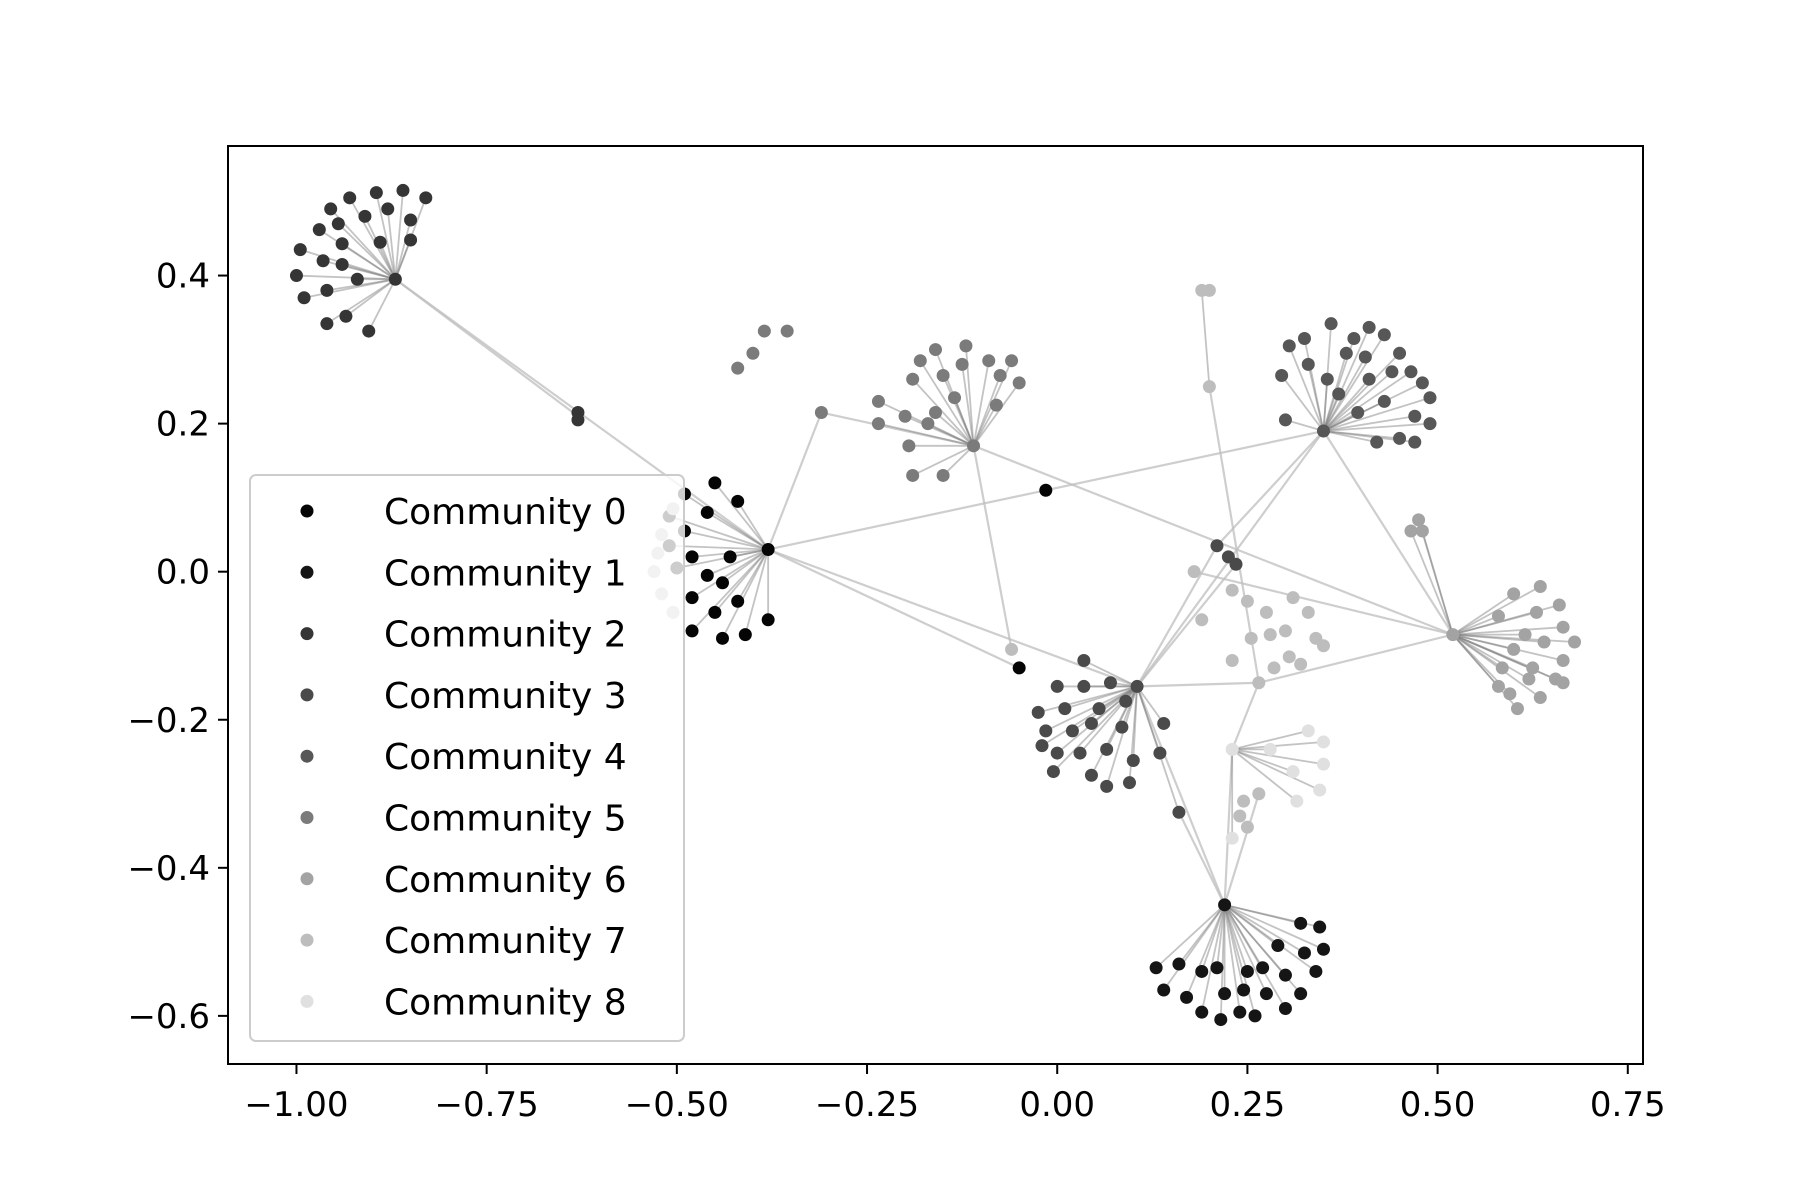 The height and width of the screenshot is (1200, 1800). I want to click on y-tick-label: −0.4, so click(168, 869).